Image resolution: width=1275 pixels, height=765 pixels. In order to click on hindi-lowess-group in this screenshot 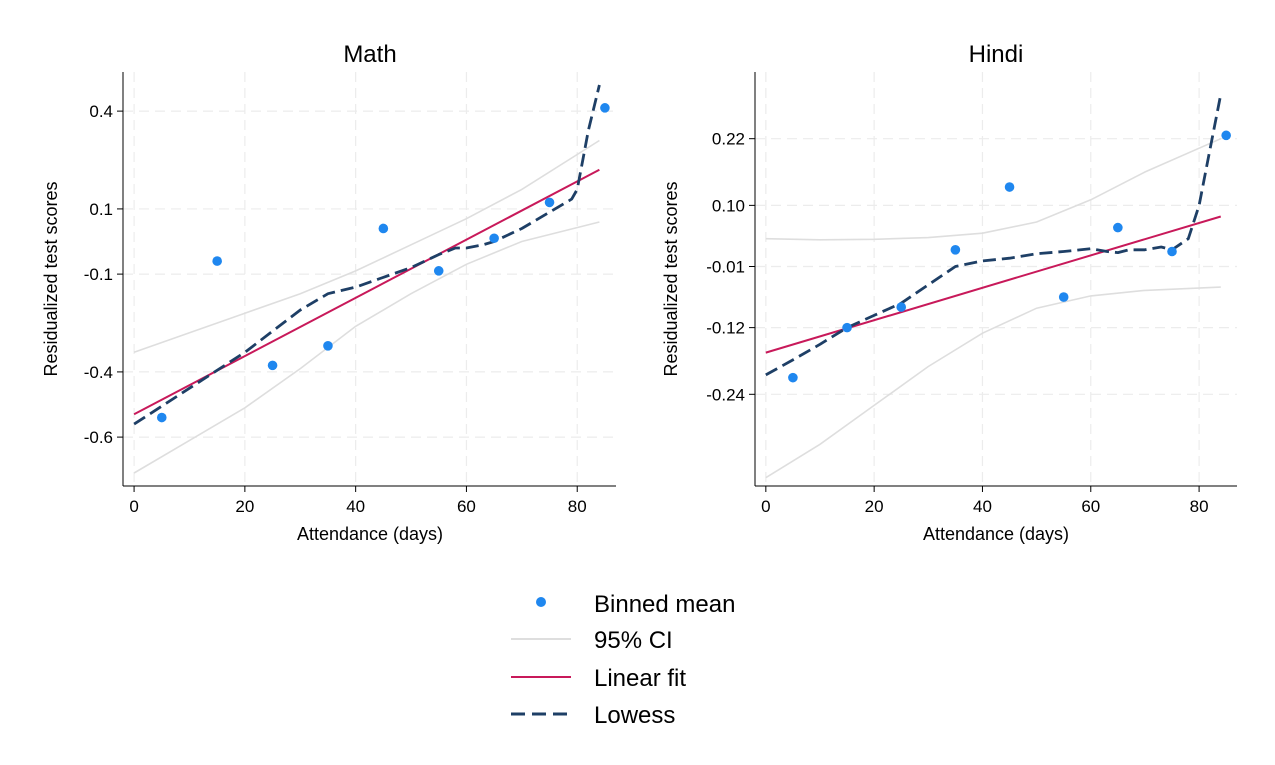, I will do `click(994, 235)`.